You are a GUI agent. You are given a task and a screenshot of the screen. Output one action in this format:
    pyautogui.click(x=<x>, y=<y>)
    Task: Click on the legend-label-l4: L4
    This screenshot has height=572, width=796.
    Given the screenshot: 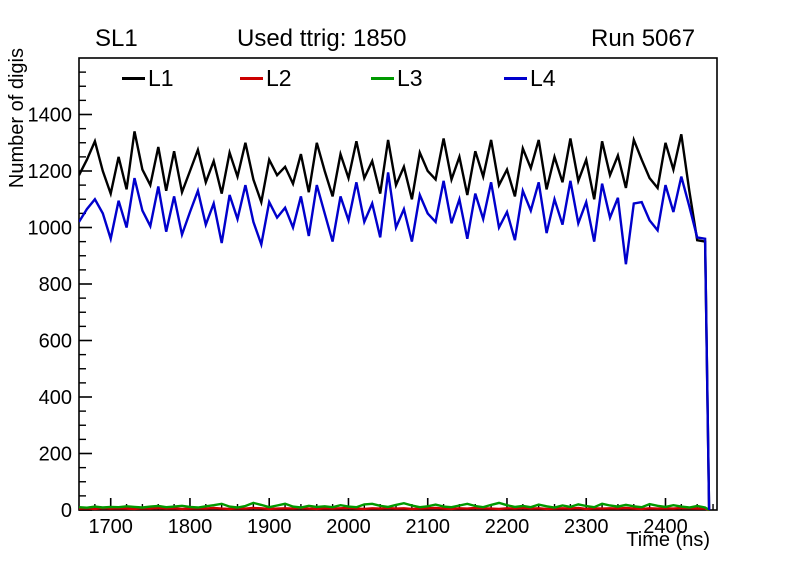 What is the action you would take?
    pyautogui.click(x=543, y=77)
    